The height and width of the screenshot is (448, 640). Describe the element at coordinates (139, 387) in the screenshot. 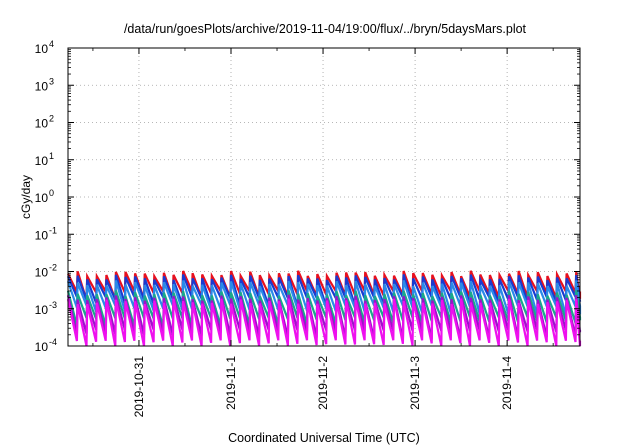

I see `x-tick-label: 2019-10-31` at that location.